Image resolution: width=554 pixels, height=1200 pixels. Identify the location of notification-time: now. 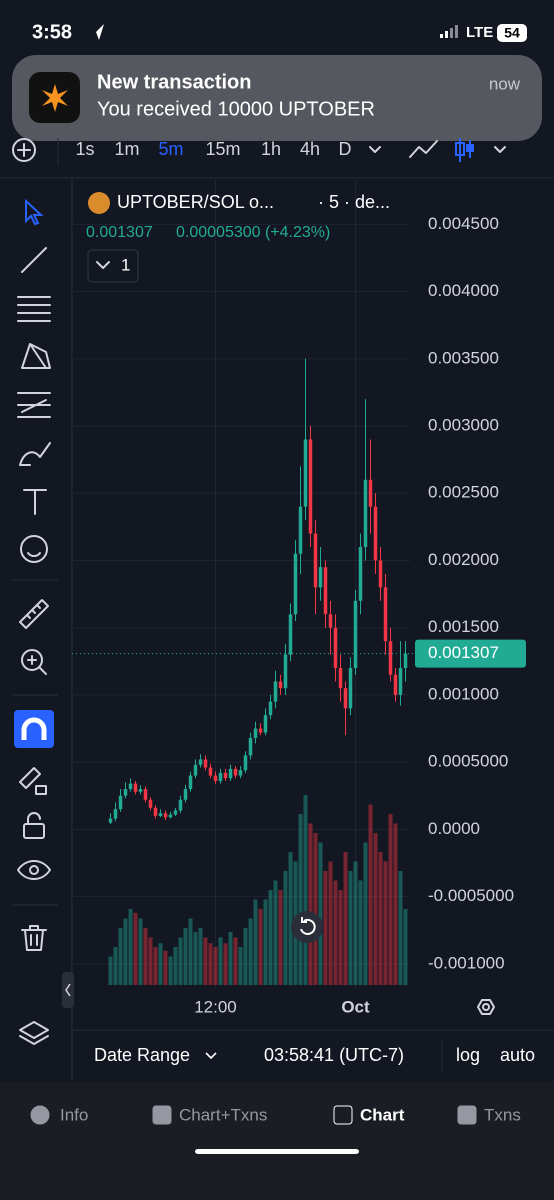
(505, 83).